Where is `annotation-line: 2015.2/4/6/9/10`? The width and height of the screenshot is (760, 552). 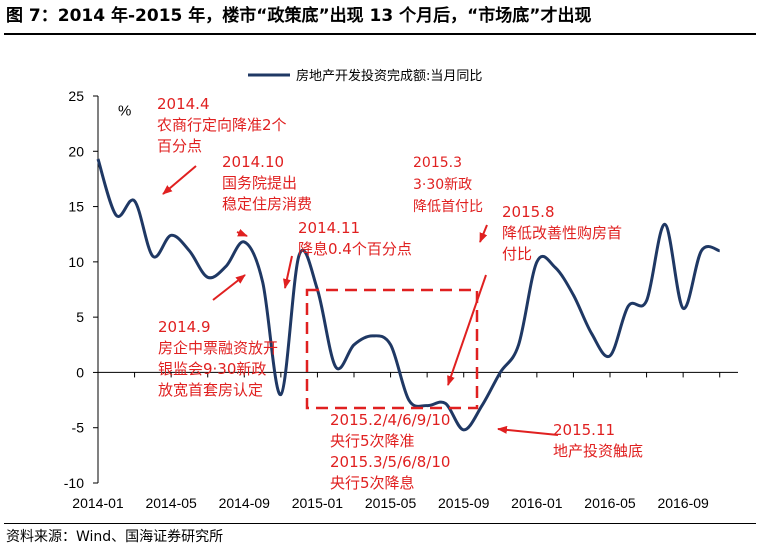 annotation-line: 2015.2/4/6/9/10 is located at coordinates (390, 420).